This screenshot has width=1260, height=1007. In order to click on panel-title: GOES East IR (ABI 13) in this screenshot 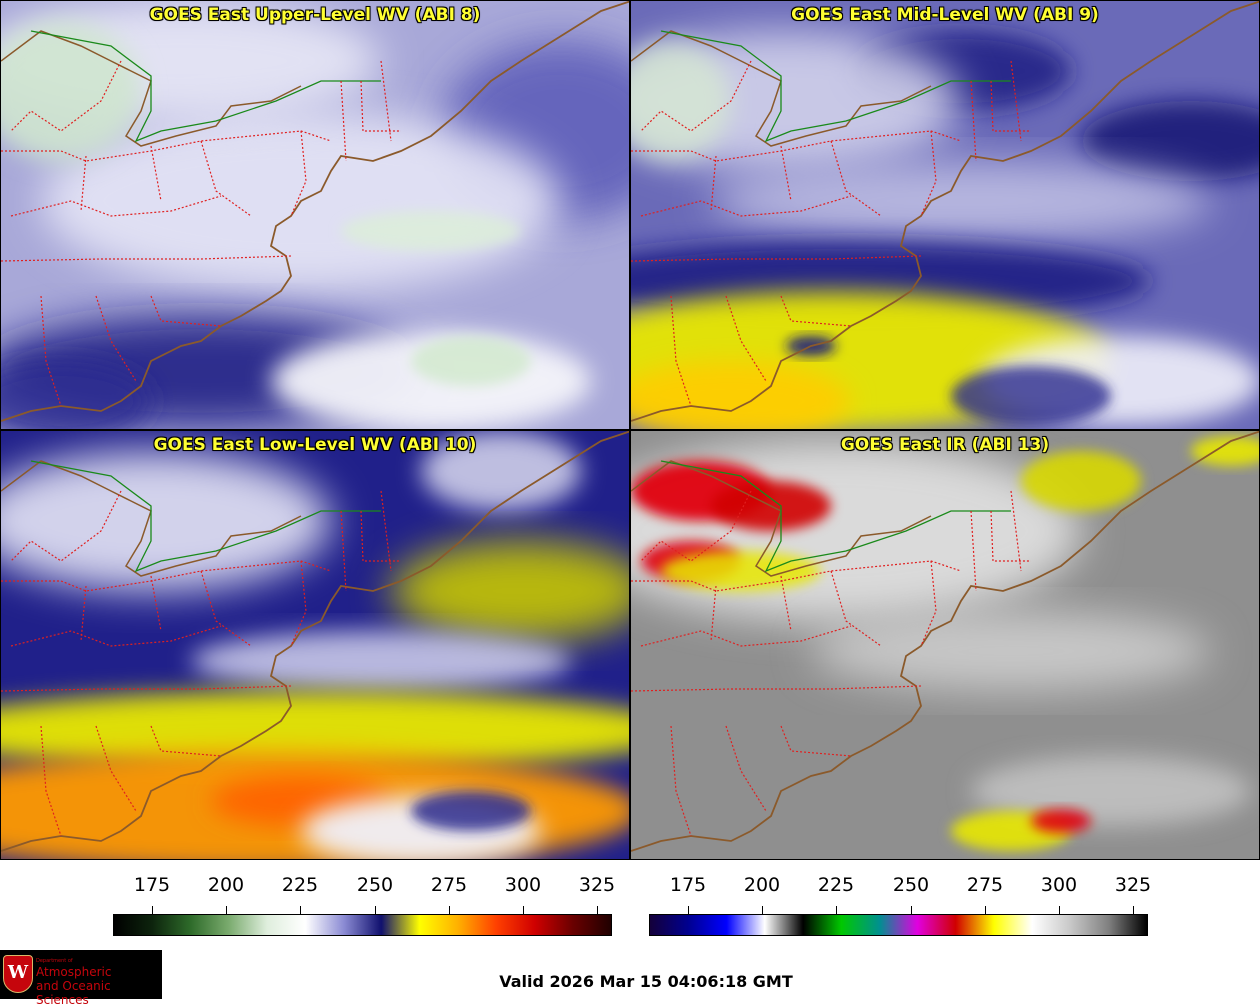, I will do `click(945, 445)`.